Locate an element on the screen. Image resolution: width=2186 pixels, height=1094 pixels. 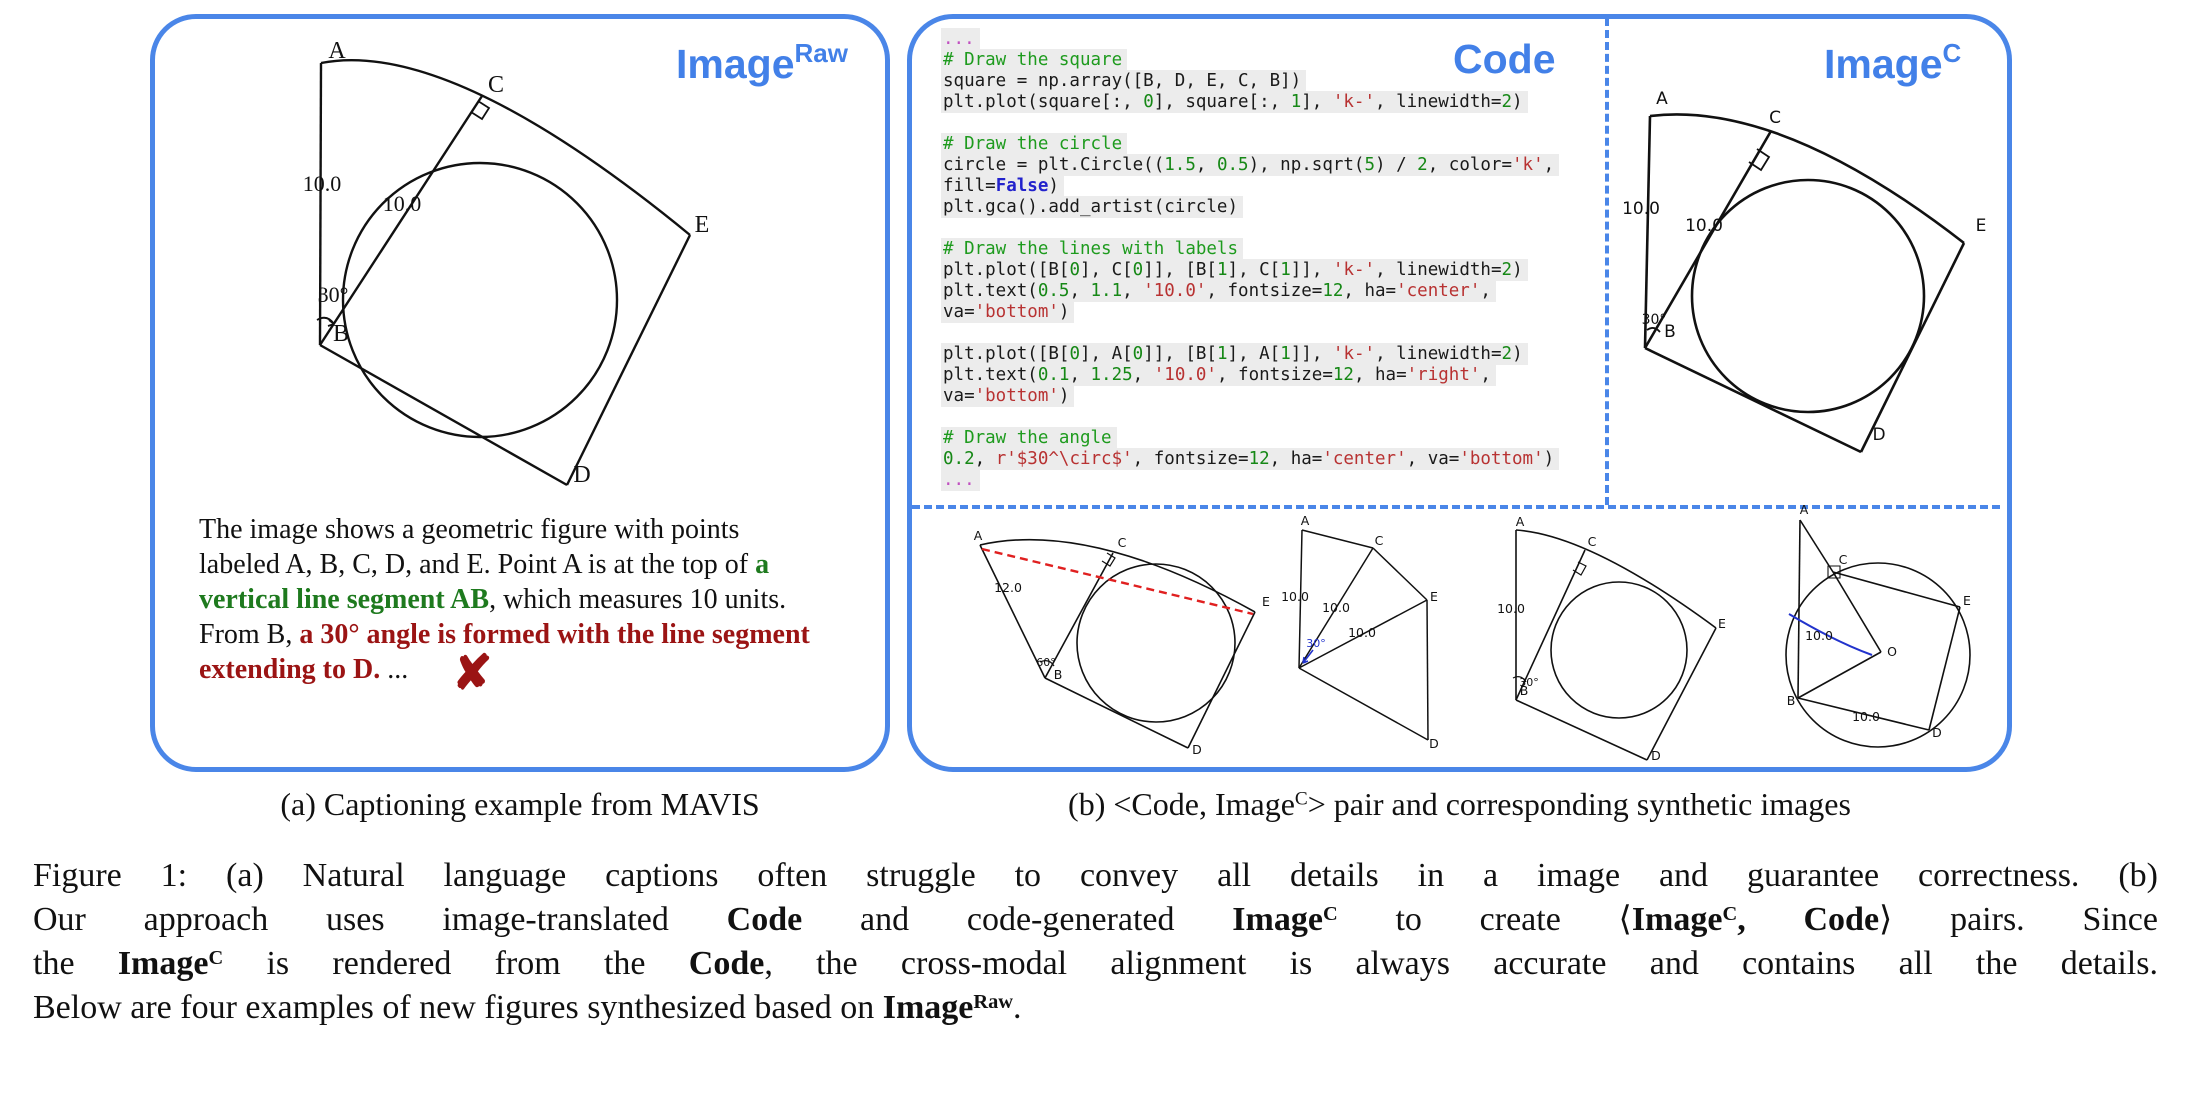
code-line: # Draw the angle is located at coordinates (1271, 438).